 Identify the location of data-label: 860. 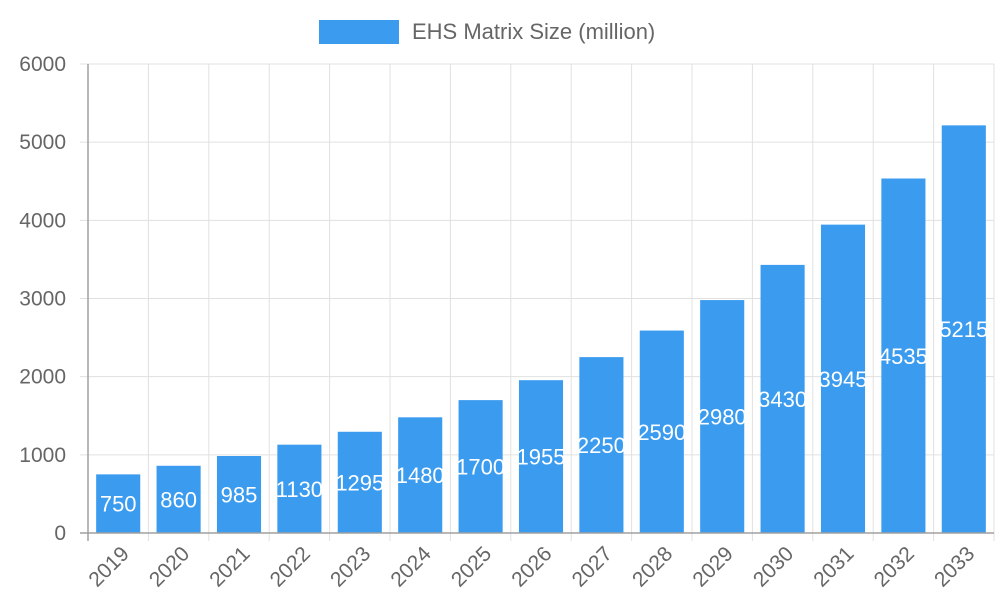
(178, 499).